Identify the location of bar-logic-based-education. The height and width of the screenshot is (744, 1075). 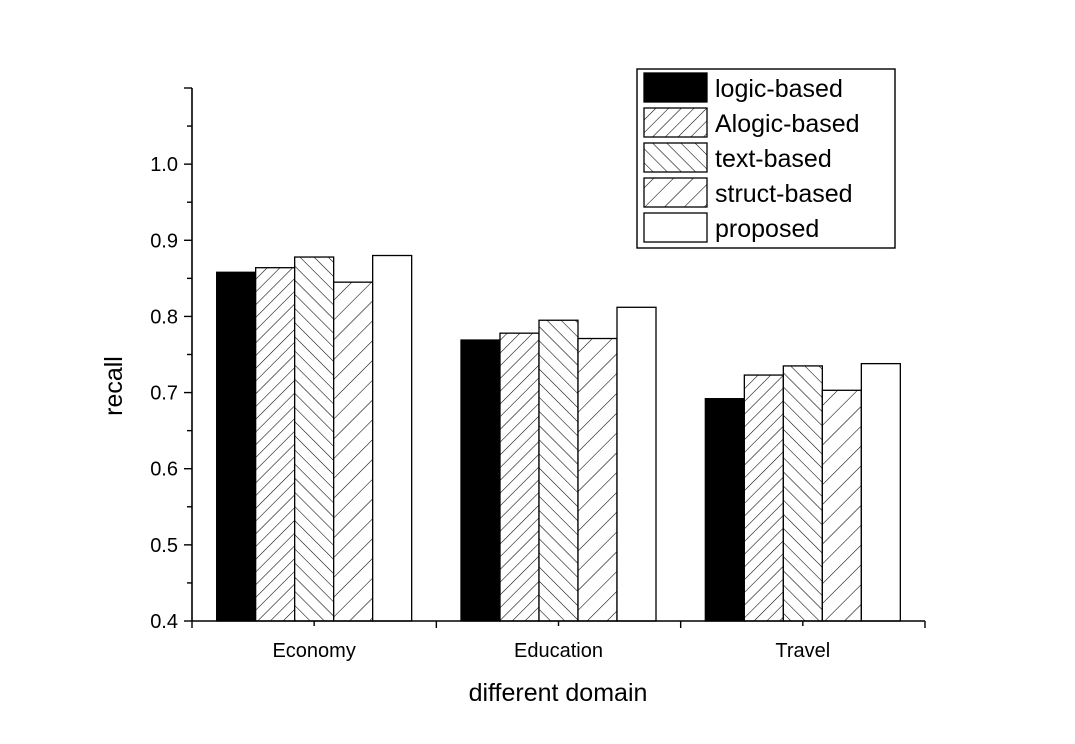
(480, 480).